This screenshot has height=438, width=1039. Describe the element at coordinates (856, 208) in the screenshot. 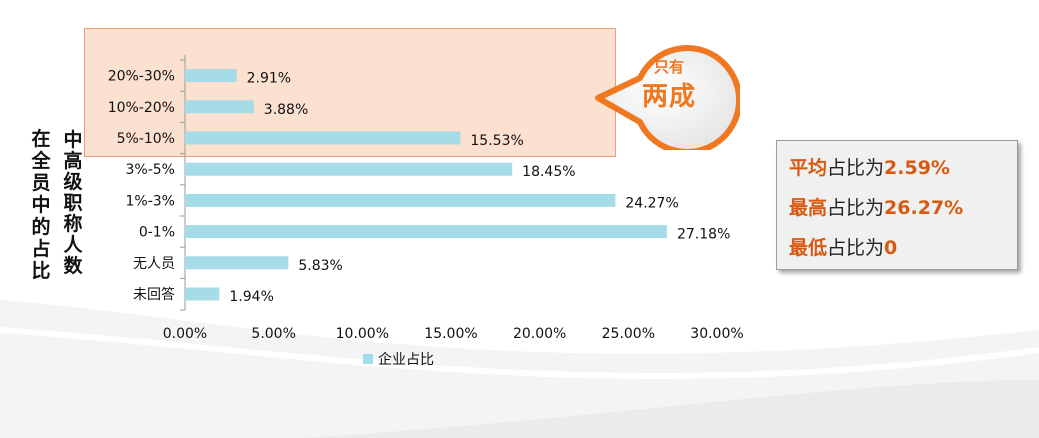

I see `stat-max-mid: 占比为` at that location.